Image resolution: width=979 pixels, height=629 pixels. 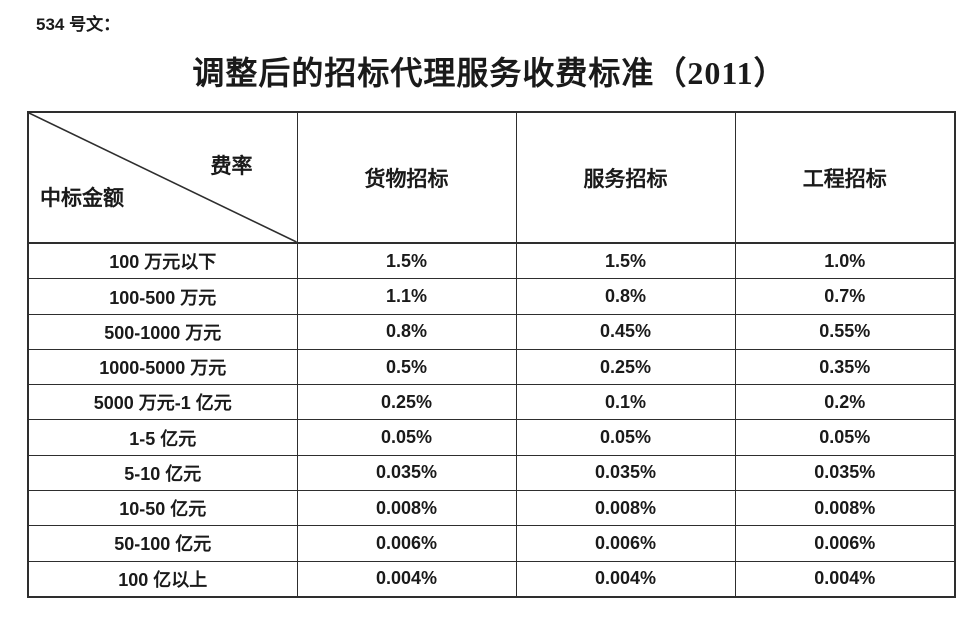 I want to click on table-row: 100 万元以下 1.5% 1.5% 1.0%, so click(x=491, y=261).